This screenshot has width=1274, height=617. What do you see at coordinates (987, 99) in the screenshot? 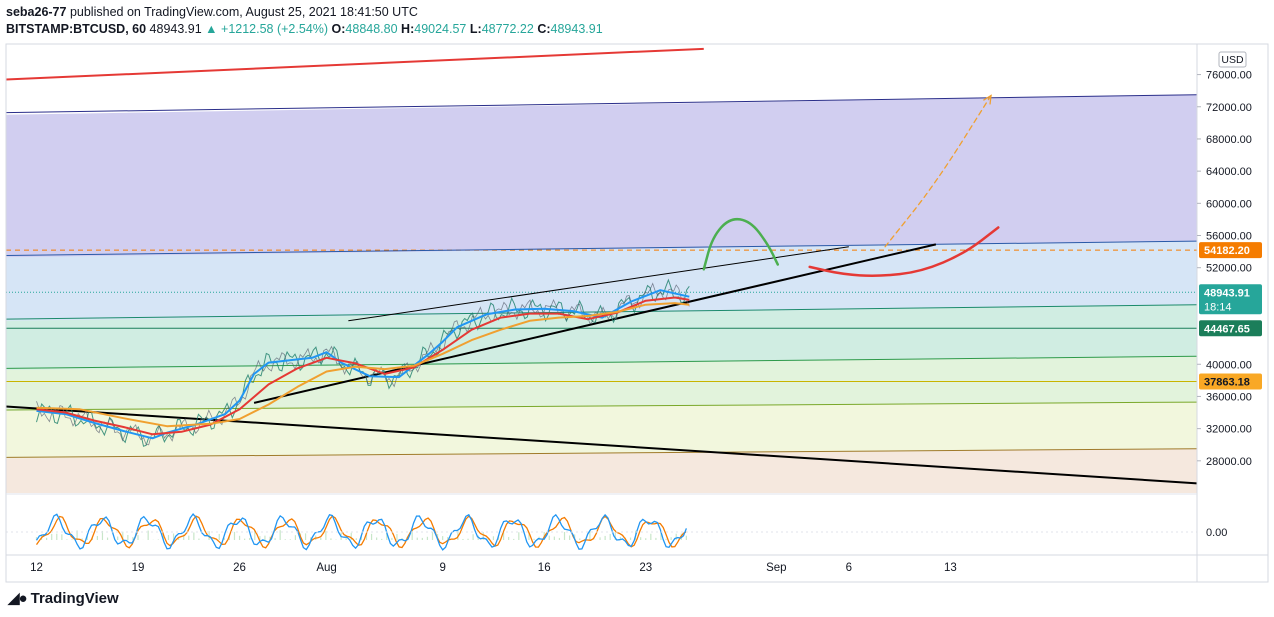
I see `orange-dash-arrowhead` at bounding box center [987, 99].